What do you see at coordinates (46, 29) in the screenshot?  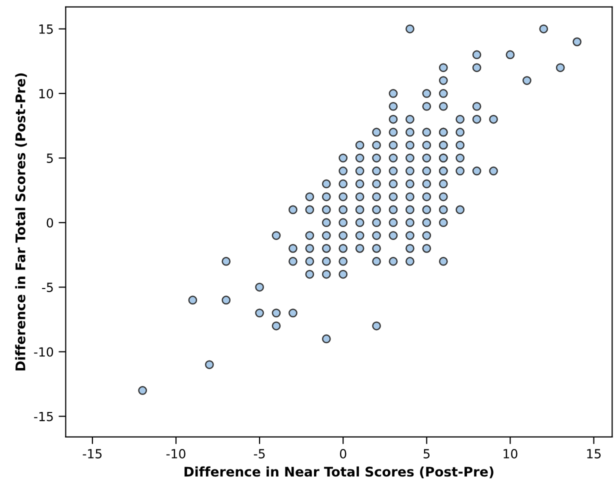 I see `y-tick-label: 15` at bounding box center [46, 29].